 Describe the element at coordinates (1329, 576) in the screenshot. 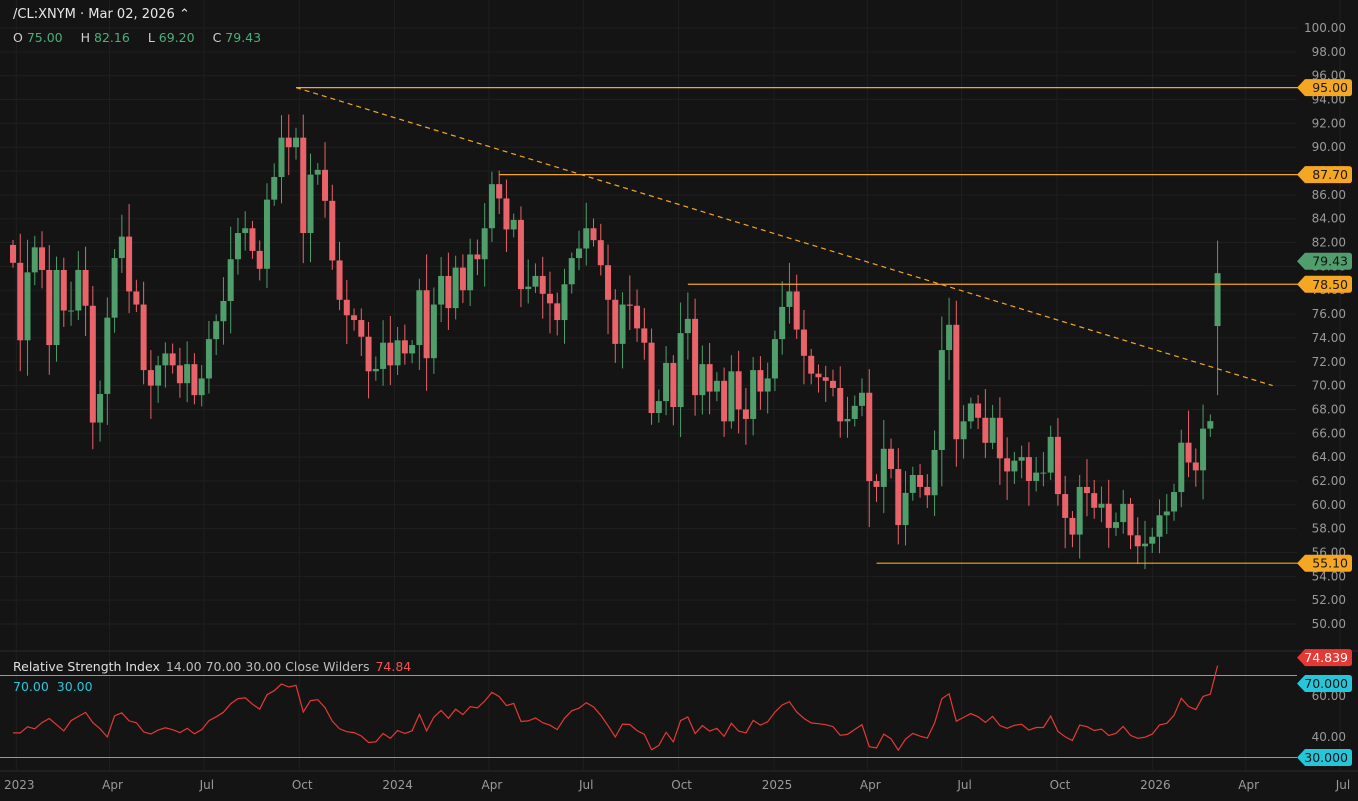

I see `price-tick-label: 54.00` at that location.